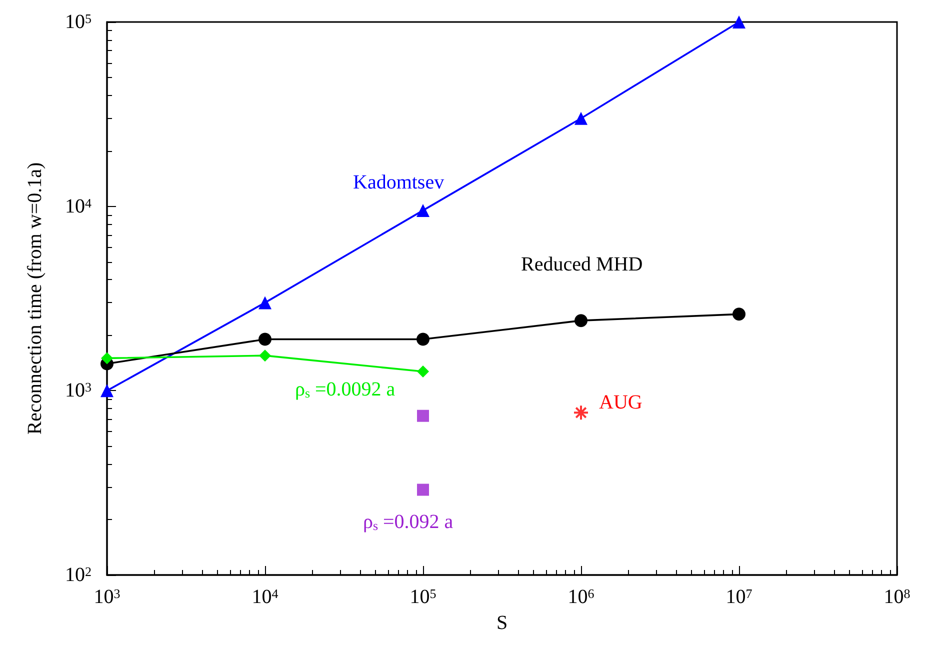  I want to click on series-label: Kadomtsev, so click(398, 182).